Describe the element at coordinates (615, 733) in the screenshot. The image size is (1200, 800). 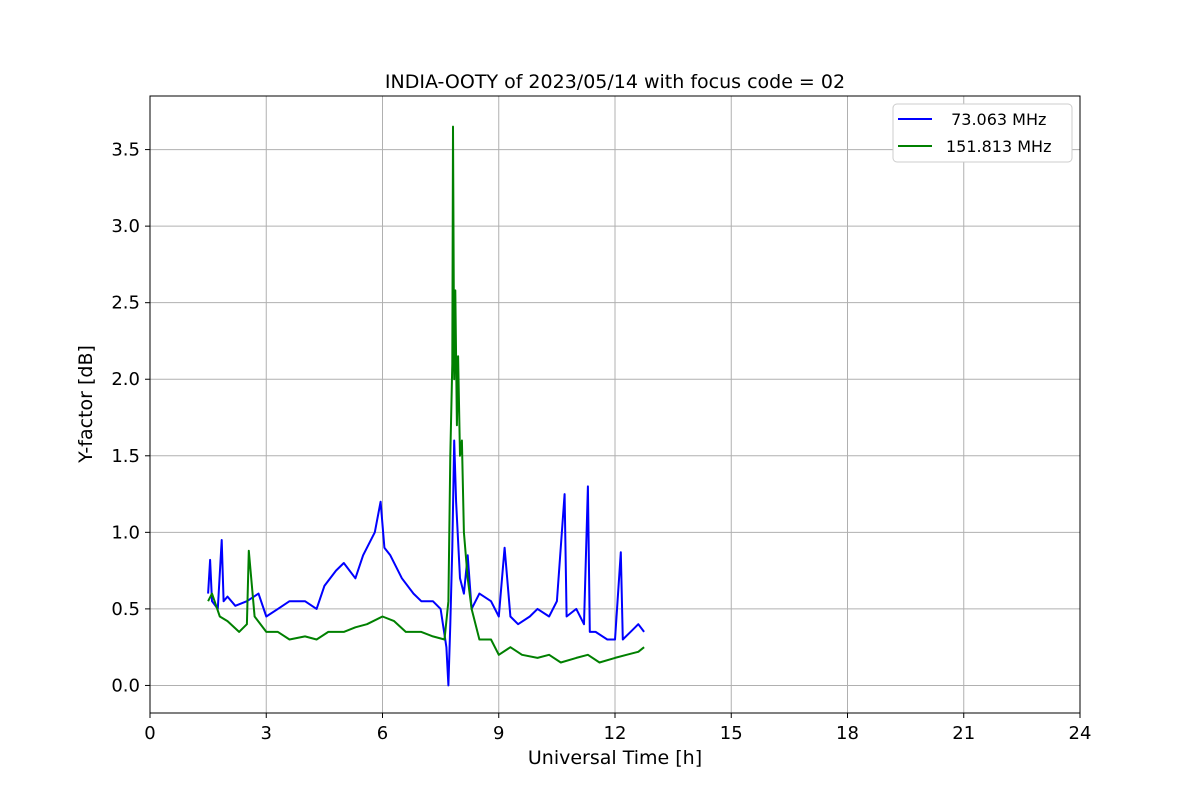
I see `x-tick-label: 12` at that location.